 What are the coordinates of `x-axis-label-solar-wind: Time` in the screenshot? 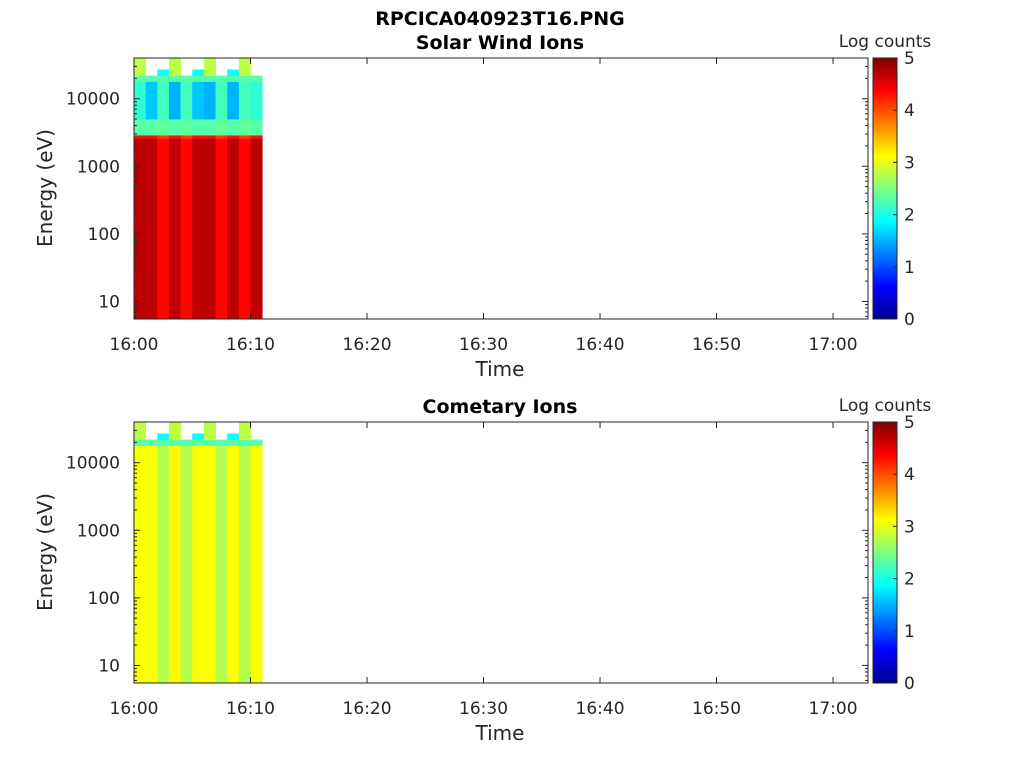 It's located at (500, 369).